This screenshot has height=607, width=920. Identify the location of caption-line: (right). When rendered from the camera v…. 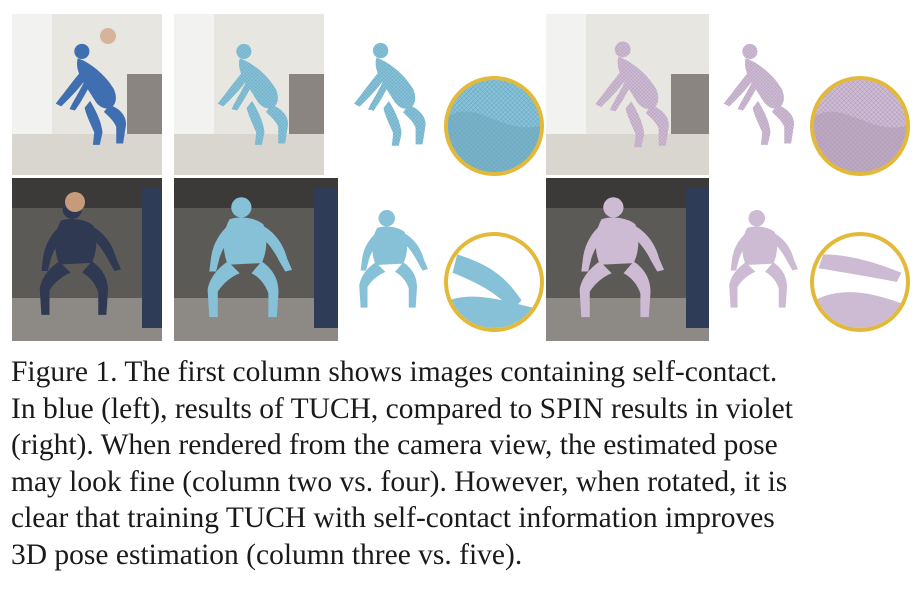
(394, 445).